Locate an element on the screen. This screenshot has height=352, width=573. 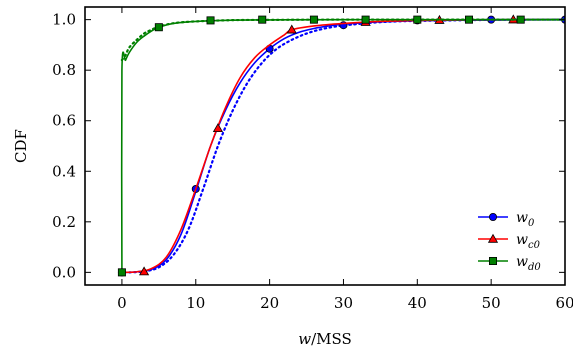
legend-w-c0-name: w is located at coordinates (522, 240).